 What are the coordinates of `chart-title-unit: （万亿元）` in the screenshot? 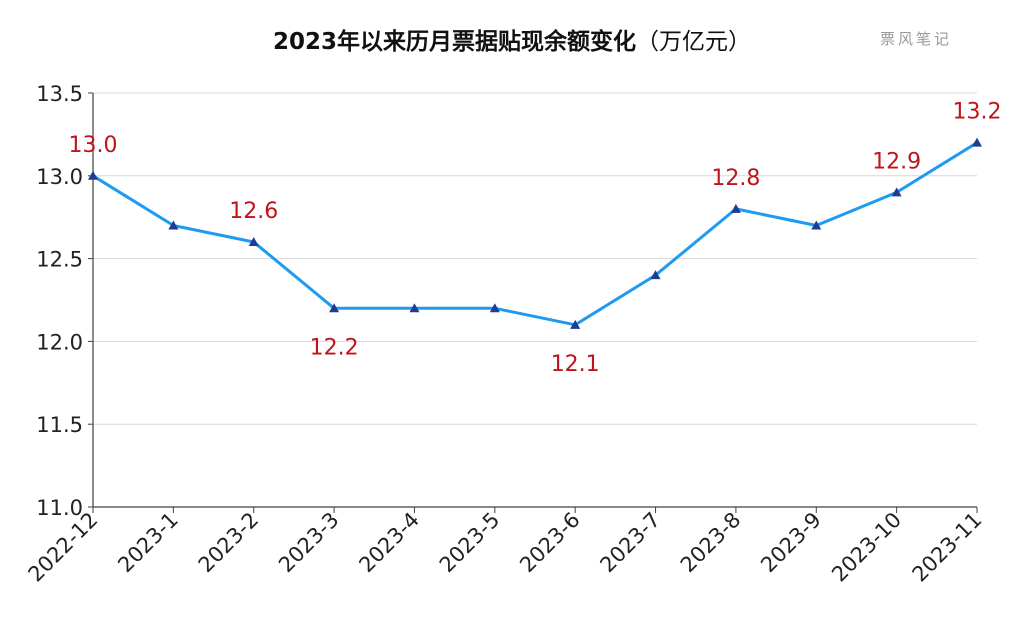 It's located at (693, 42).